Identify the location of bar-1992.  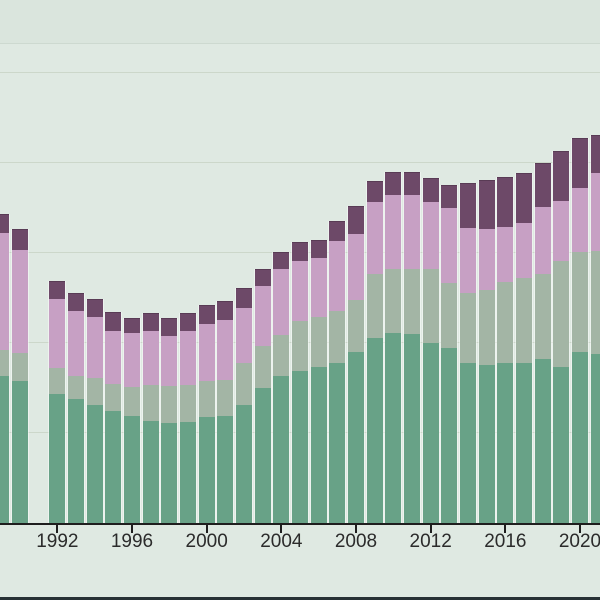
(57, 402).